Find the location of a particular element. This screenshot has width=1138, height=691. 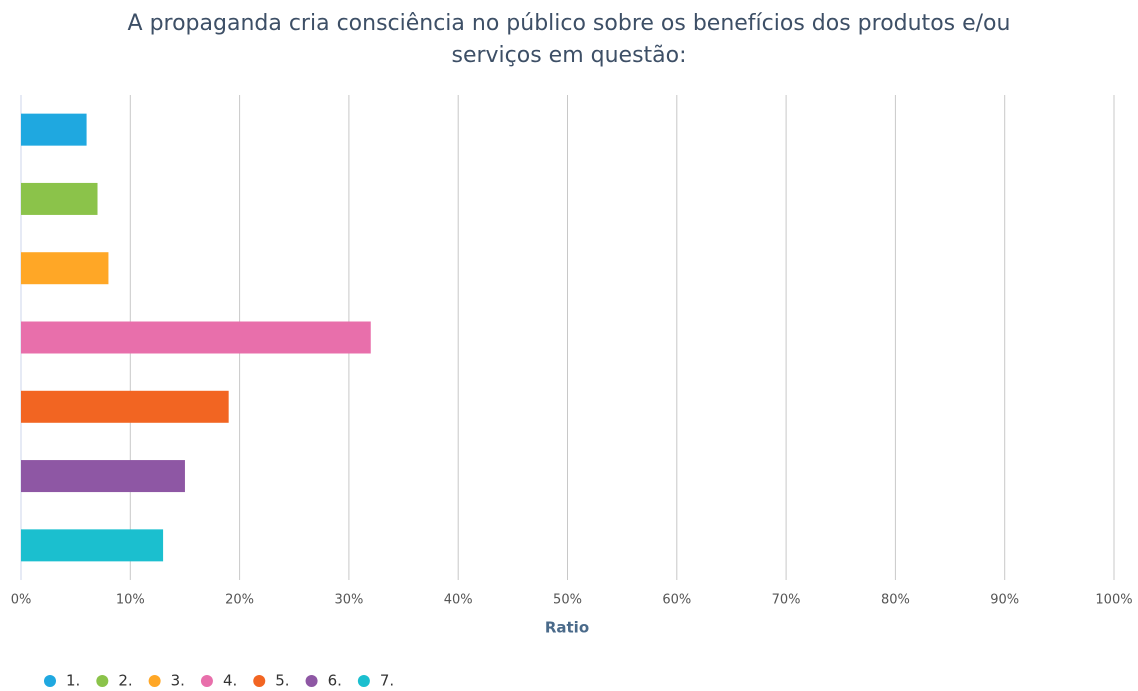

legend-label: 6. is located at coordinates (335, 681).